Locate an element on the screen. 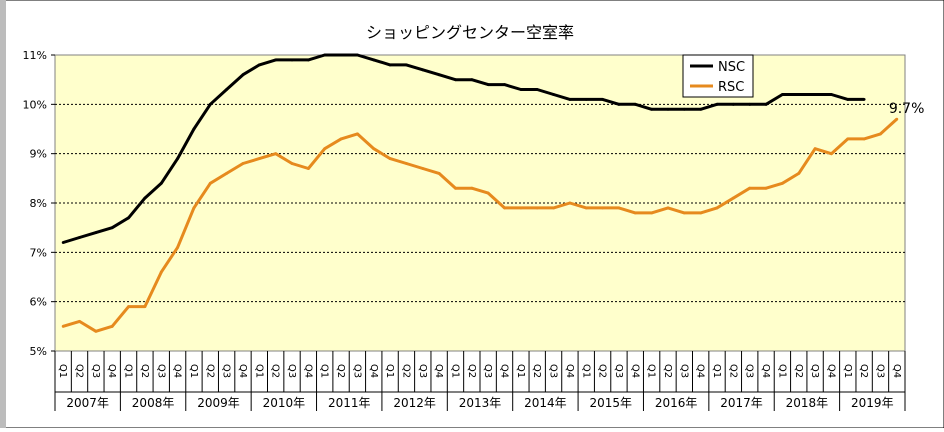 This screenshot has height=432, width=944. year-label: 2016年 is located at coordinates (676, 403).